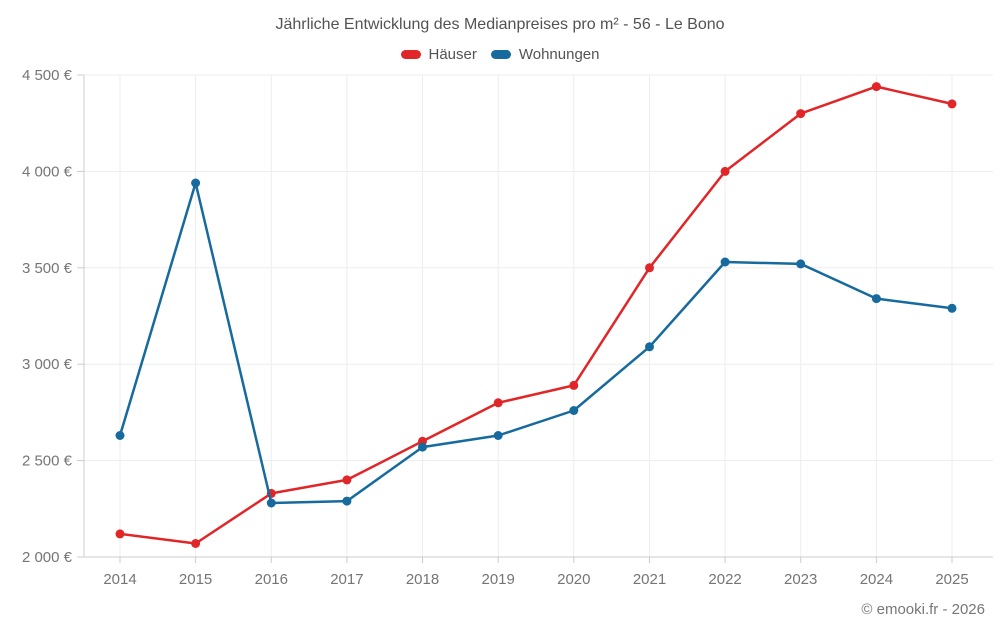 This screenshot has height=625, width=1000. I want to click on x-tick-label: 2023, so click(800, 579).